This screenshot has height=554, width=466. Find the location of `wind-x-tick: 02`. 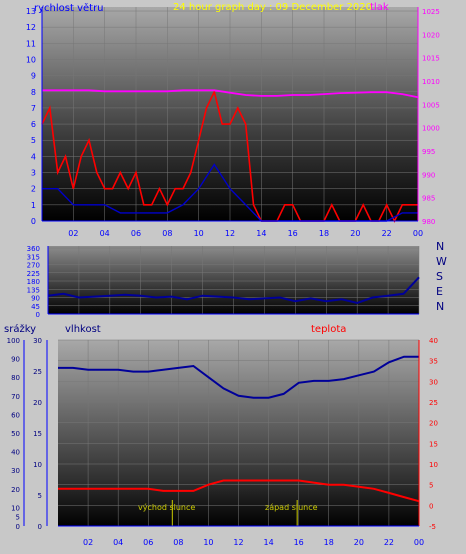

wind-x-tick: 02 is located at coordinates (73, 233).